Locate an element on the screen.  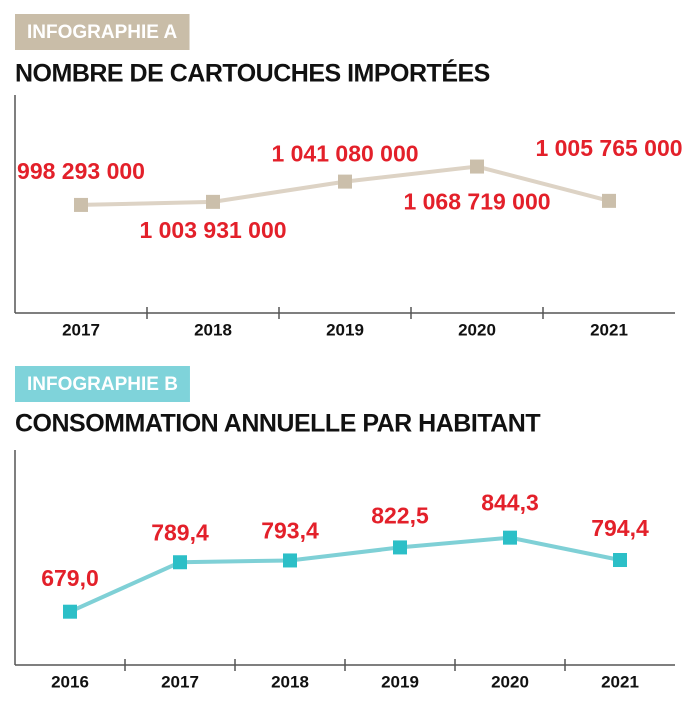
data-line is located at coordinates (345, 574).